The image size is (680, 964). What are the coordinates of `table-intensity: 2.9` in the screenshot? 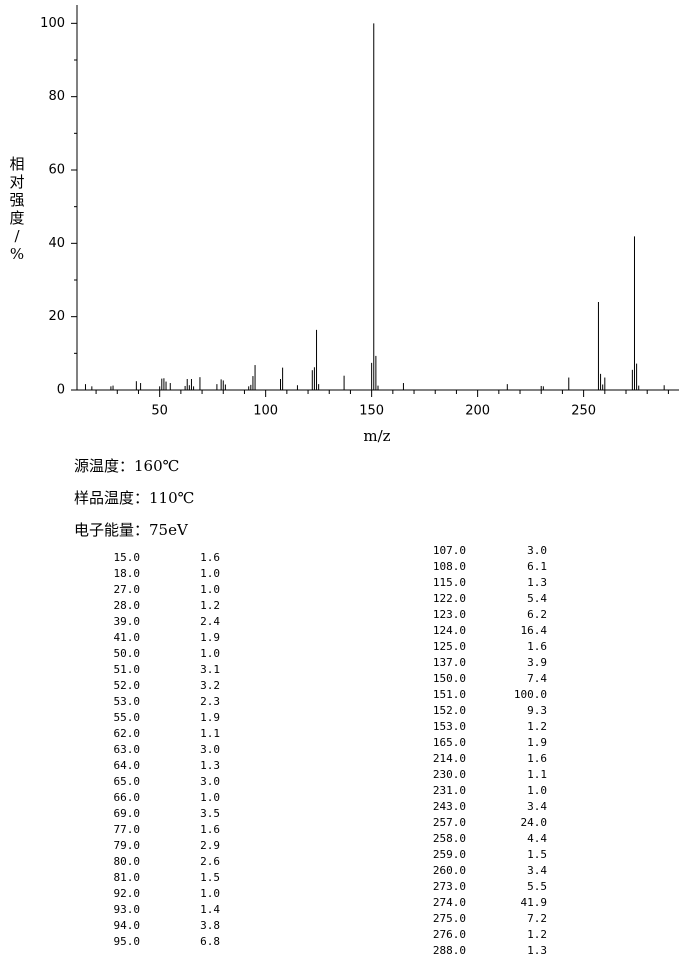 It's located at (210, 845).